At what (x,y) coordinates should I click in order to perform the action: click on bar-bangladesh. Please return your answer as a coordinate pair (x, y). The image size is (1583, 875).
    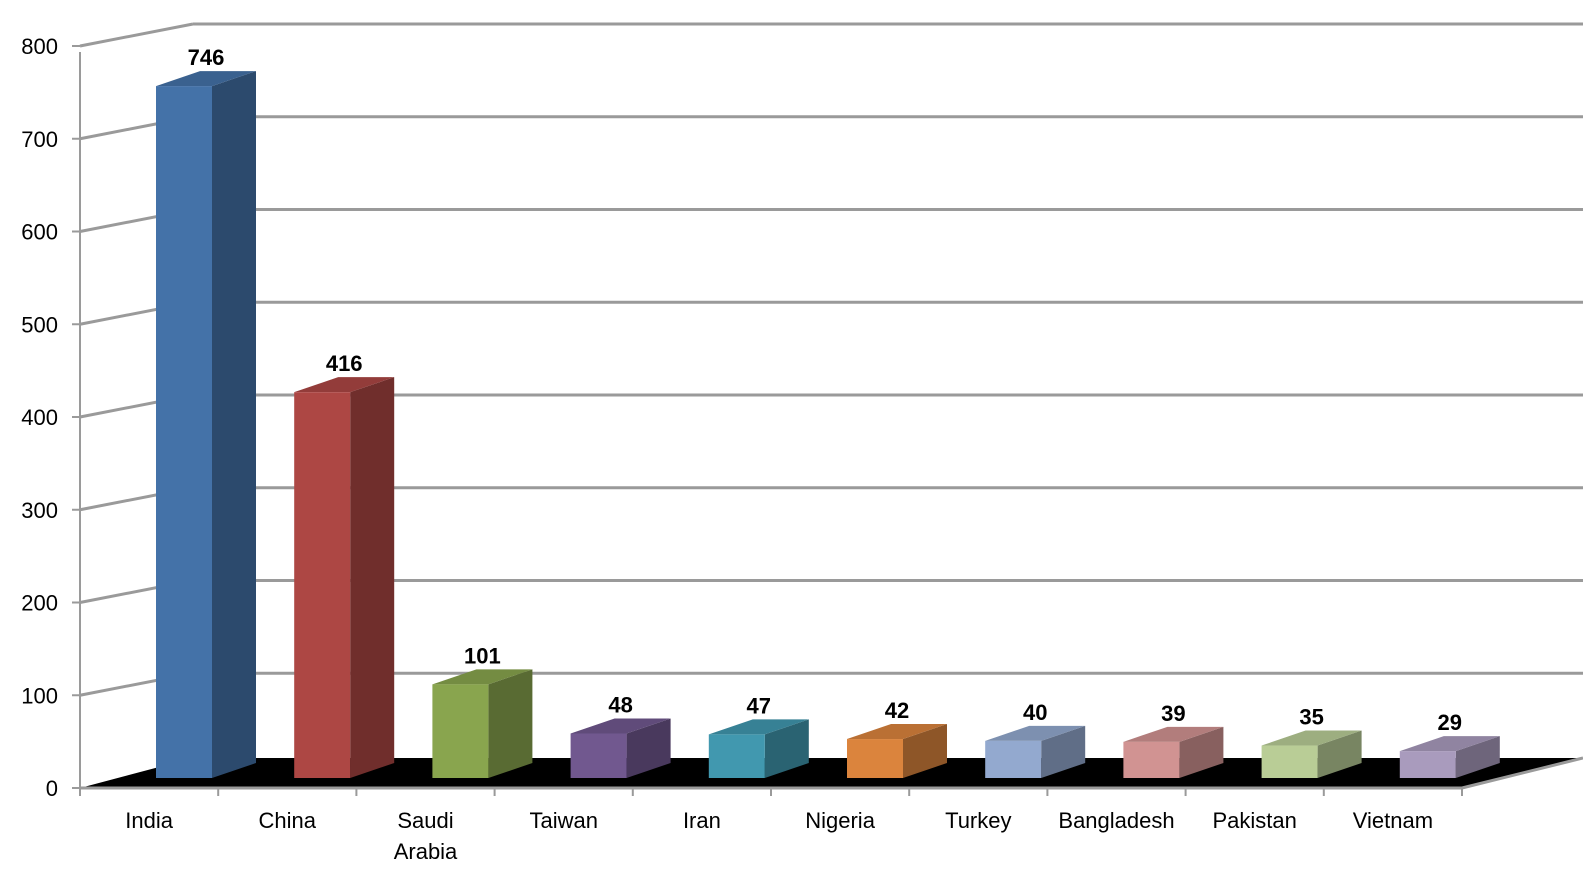
    Looking at the image, I should click on (1173, 752).